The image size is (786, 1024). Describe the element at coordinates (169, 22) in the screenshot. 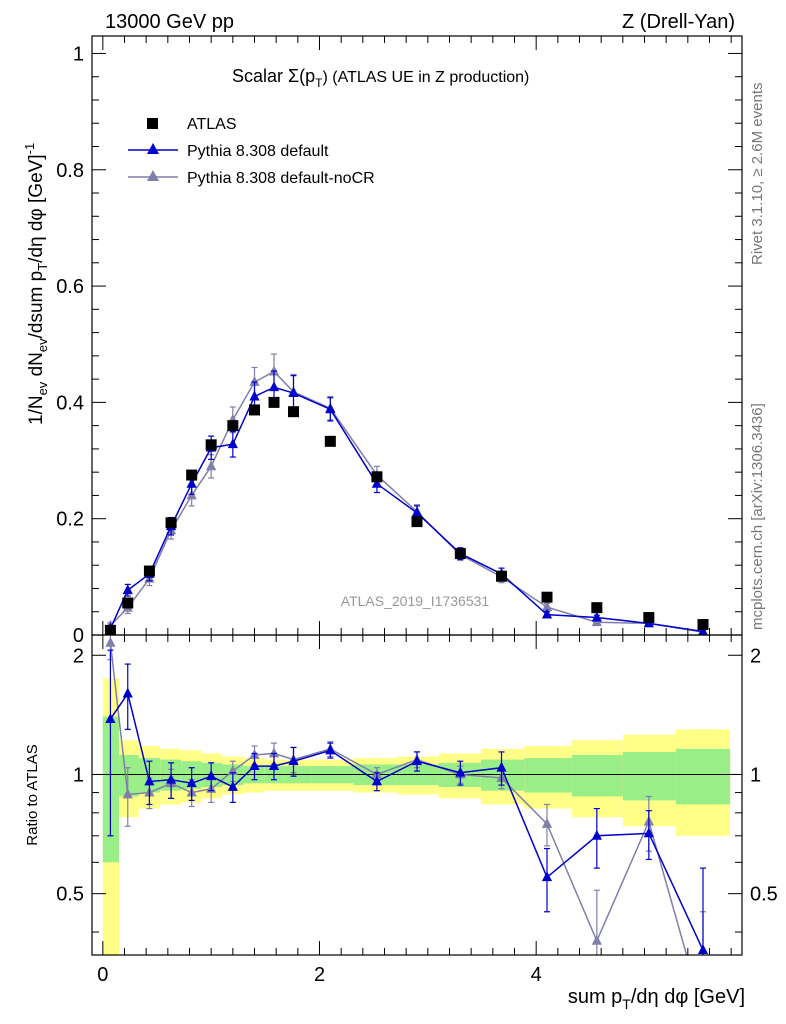

I see `header-left-label: 13000 GeV pp` at that location.